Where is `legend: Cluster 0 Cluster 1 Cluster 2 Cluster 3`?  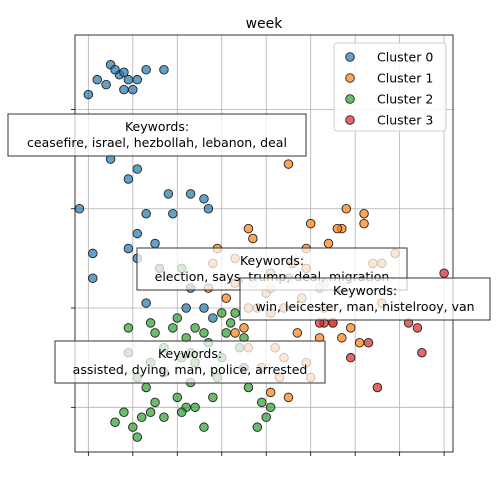 legend: Cluster 0 Cluster 1 Cluster 2 Cluster 3 is located at coordinates (390, 87).